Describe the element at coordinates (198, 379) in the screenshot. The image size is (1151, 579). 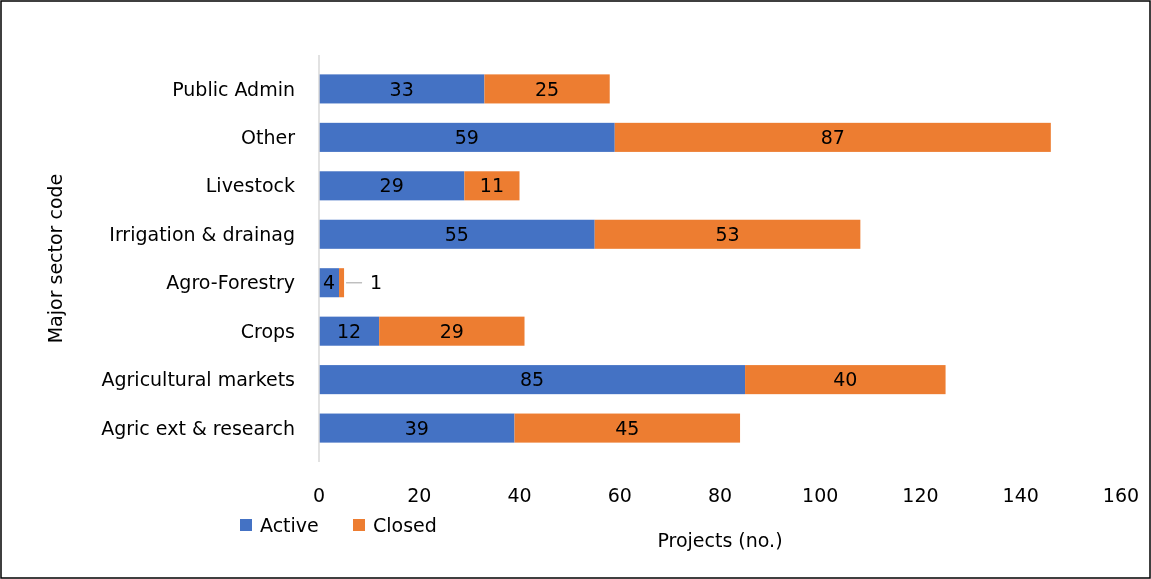
I see `y-tick-label: Agricultural markets` at that location.